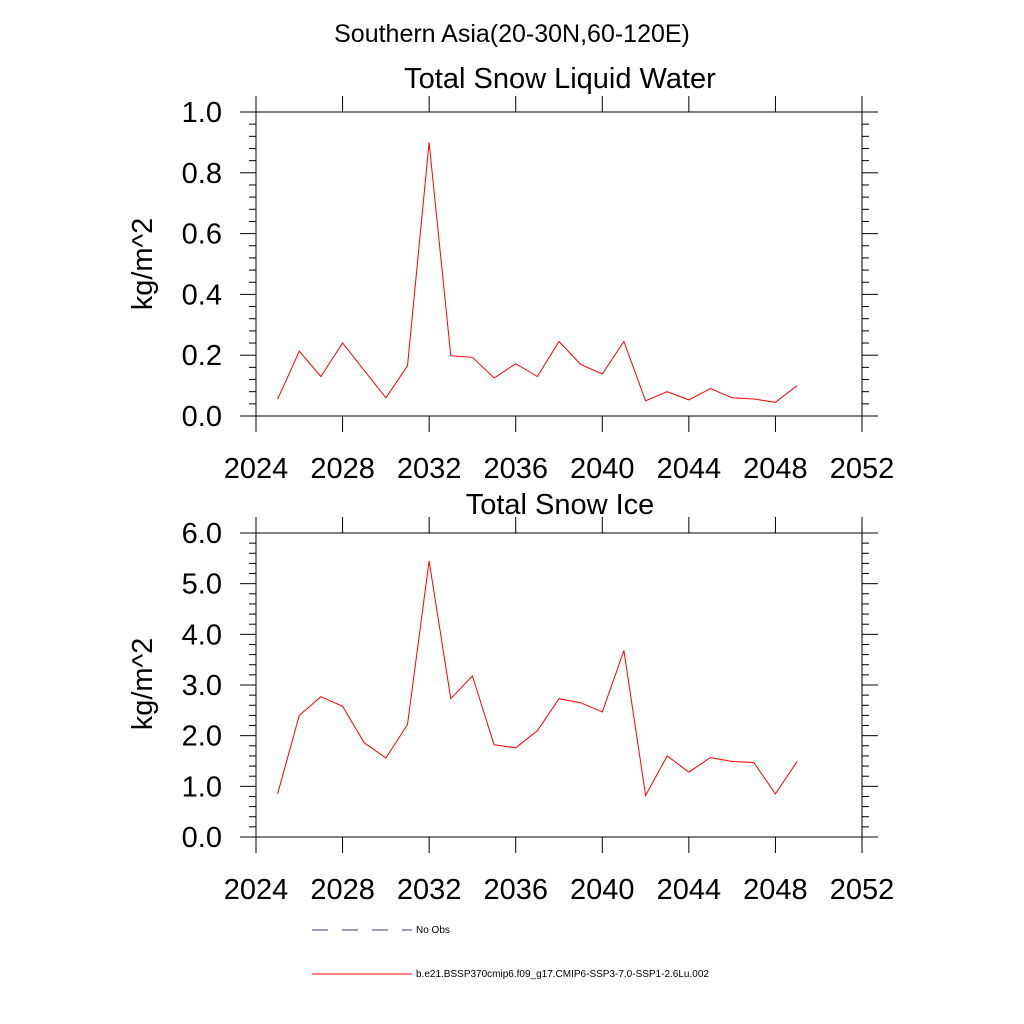 Image resolution: width=1024 pixels, height=1024 pixels. Describe the element at coordinates (560, 505) in the screenshot. I see `chart-title: Total Snow Ice` at that location.